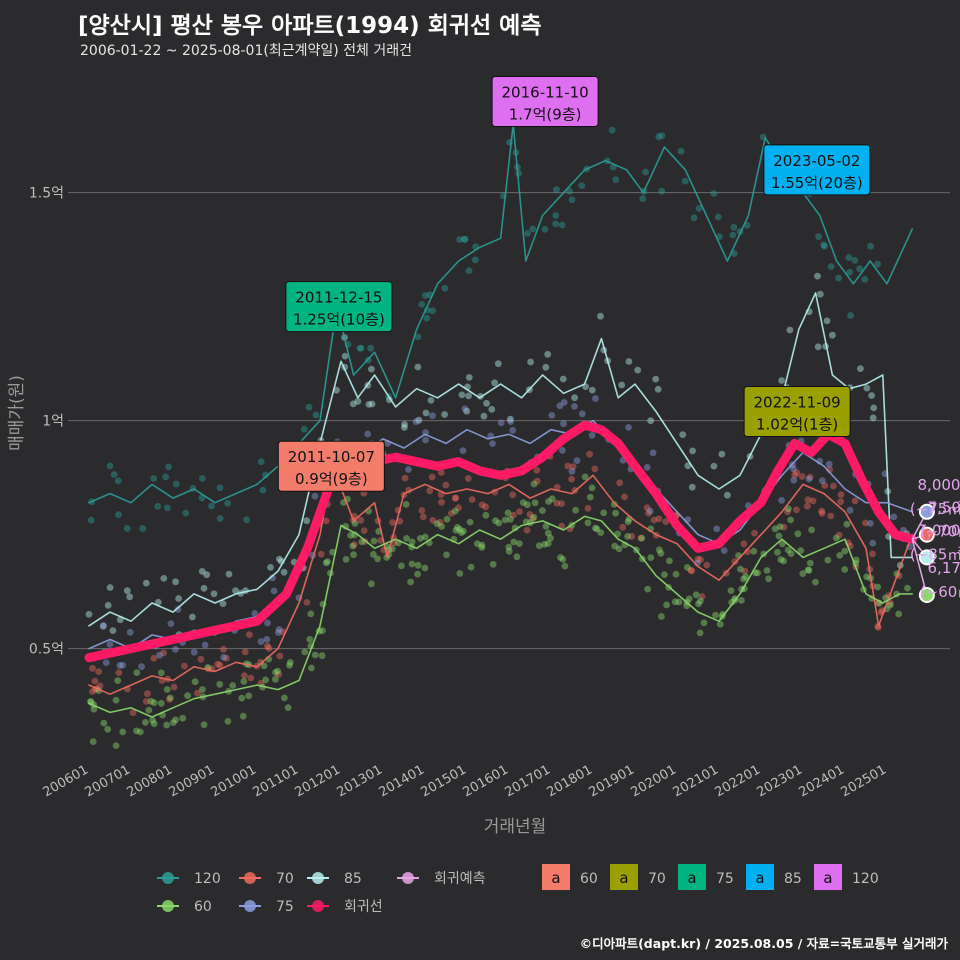 This screenshot has width=960, height=960. Describe the element at coordinates (759, 878) in the screenshot. I see `legend-badge-glyph: a` at that location.